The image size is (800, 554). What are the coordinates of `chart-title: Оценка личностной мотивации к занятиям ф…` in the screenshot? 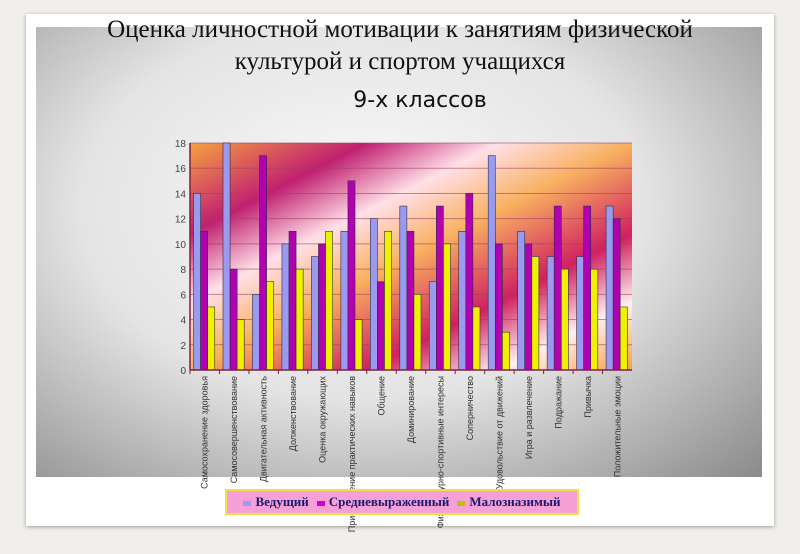 It's located at (400, 45).